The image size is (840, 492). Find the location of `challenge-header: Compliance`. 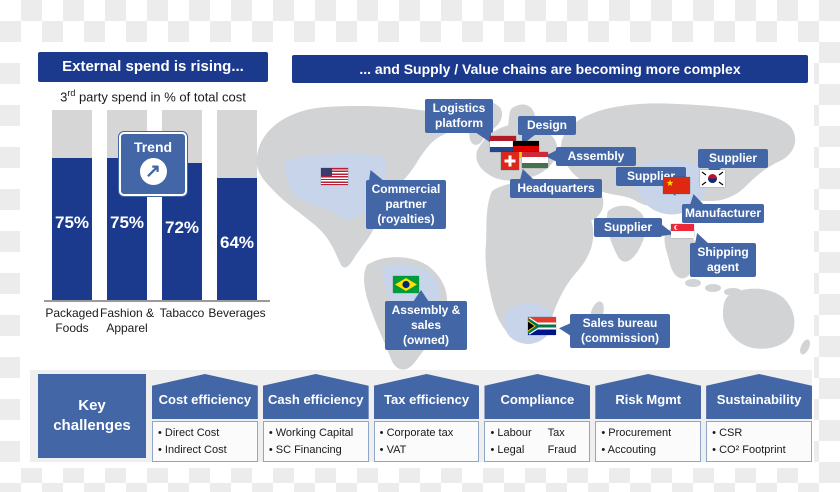

challenge-header: Compliance is located at coordinates (537, 396).